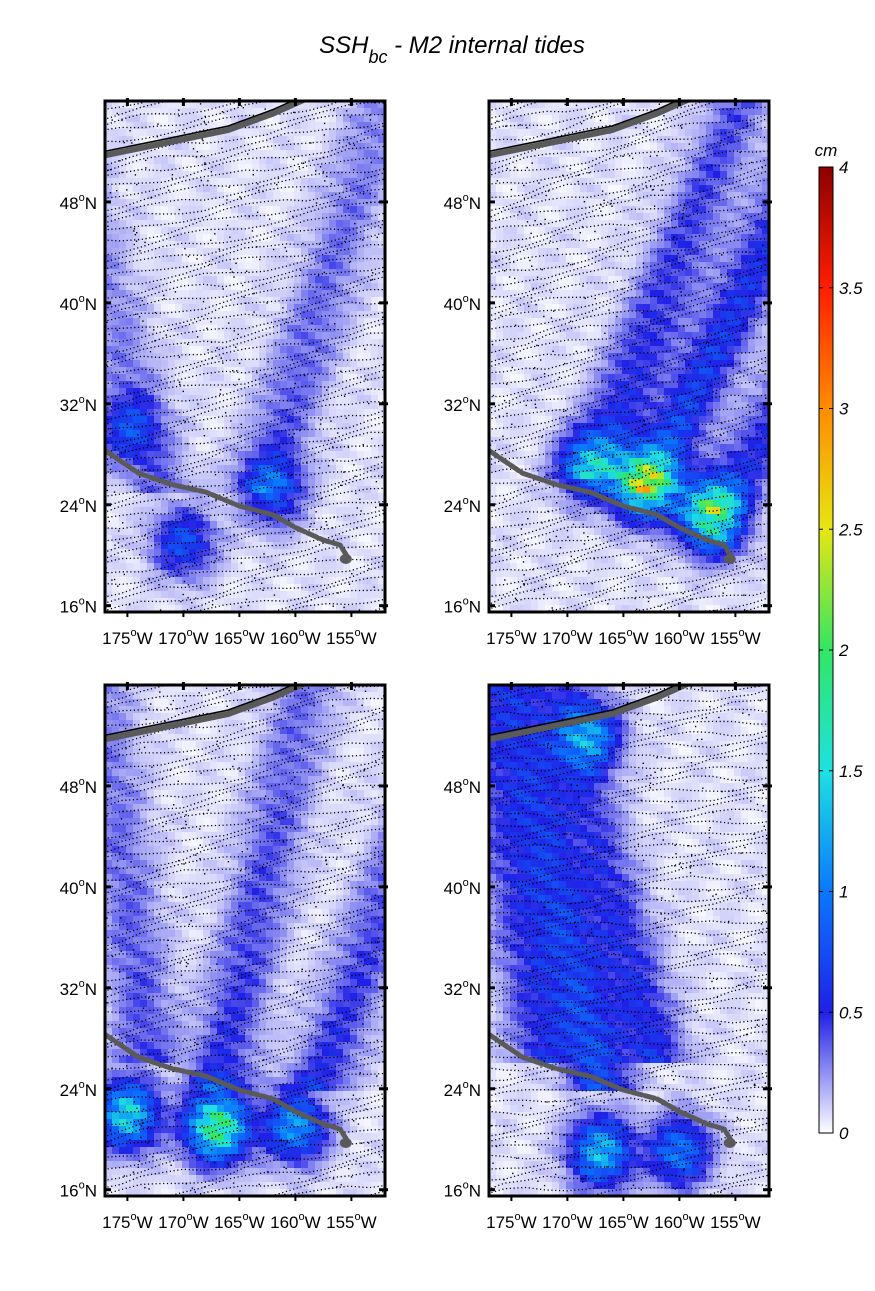 Image resolution: width=875 pixels, height=1291 pixels. What do you see at coordinates (826, 150) in the screenshot?
I see `colorbar-label: cm` at bounding box center [826, 150].